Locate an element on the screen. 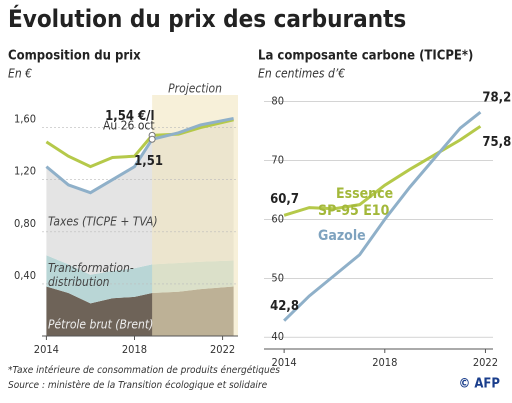 The width and height of the screenshot is (512, 403). chart-subtitle: En centimes d’€ is located at coordinates (301, 74).